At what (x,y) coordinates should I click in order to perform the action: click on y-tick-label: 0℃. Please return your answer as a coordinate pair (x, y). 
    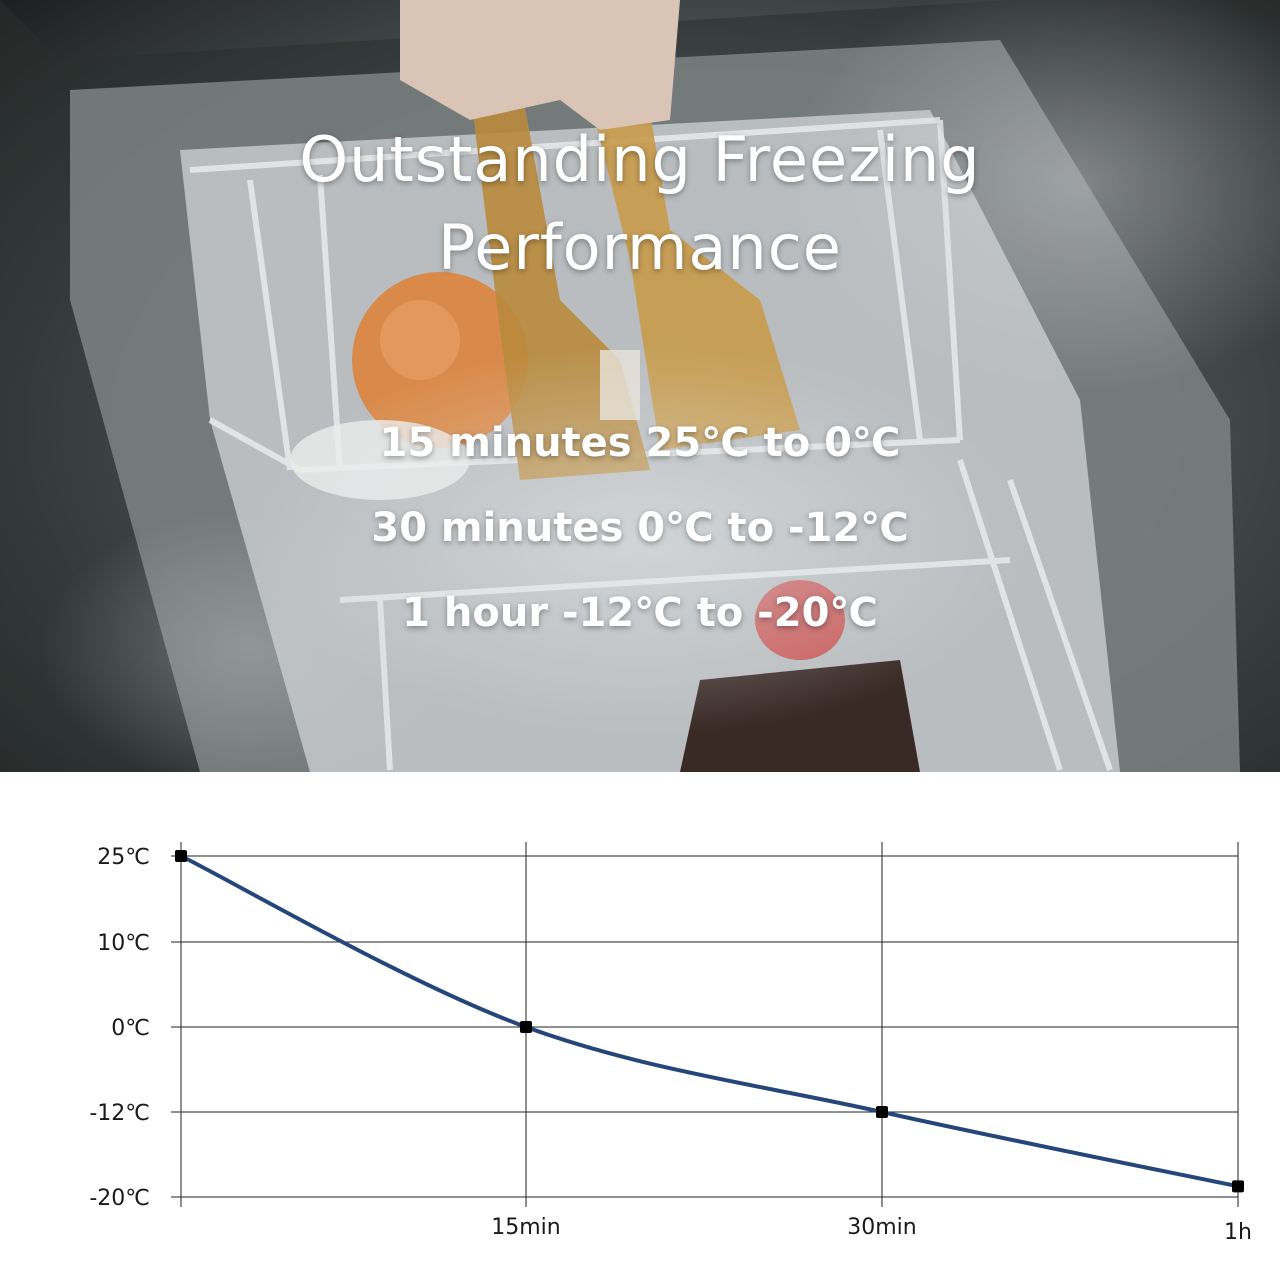
    Looking at the image, I should click on (130, 1028).